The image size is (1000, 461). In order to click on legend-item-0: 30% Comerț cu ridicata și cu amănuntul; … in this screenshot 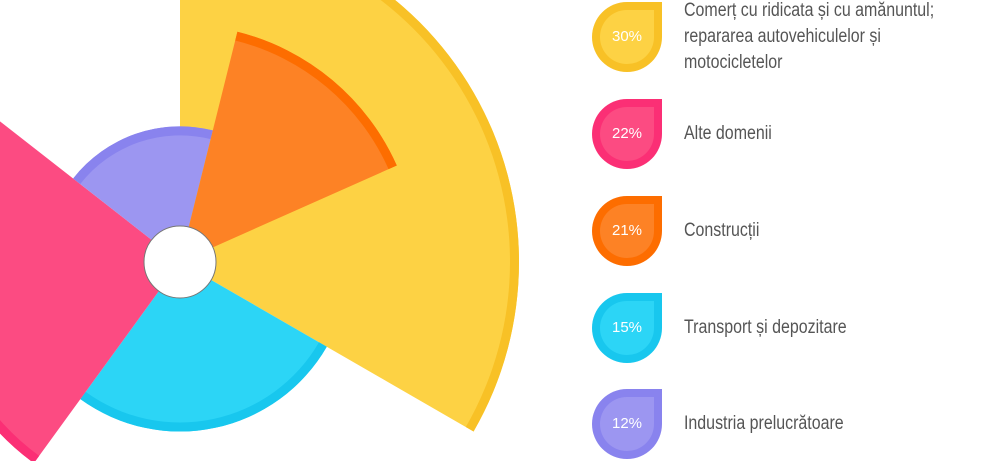, I will do `click(796, 36)`.